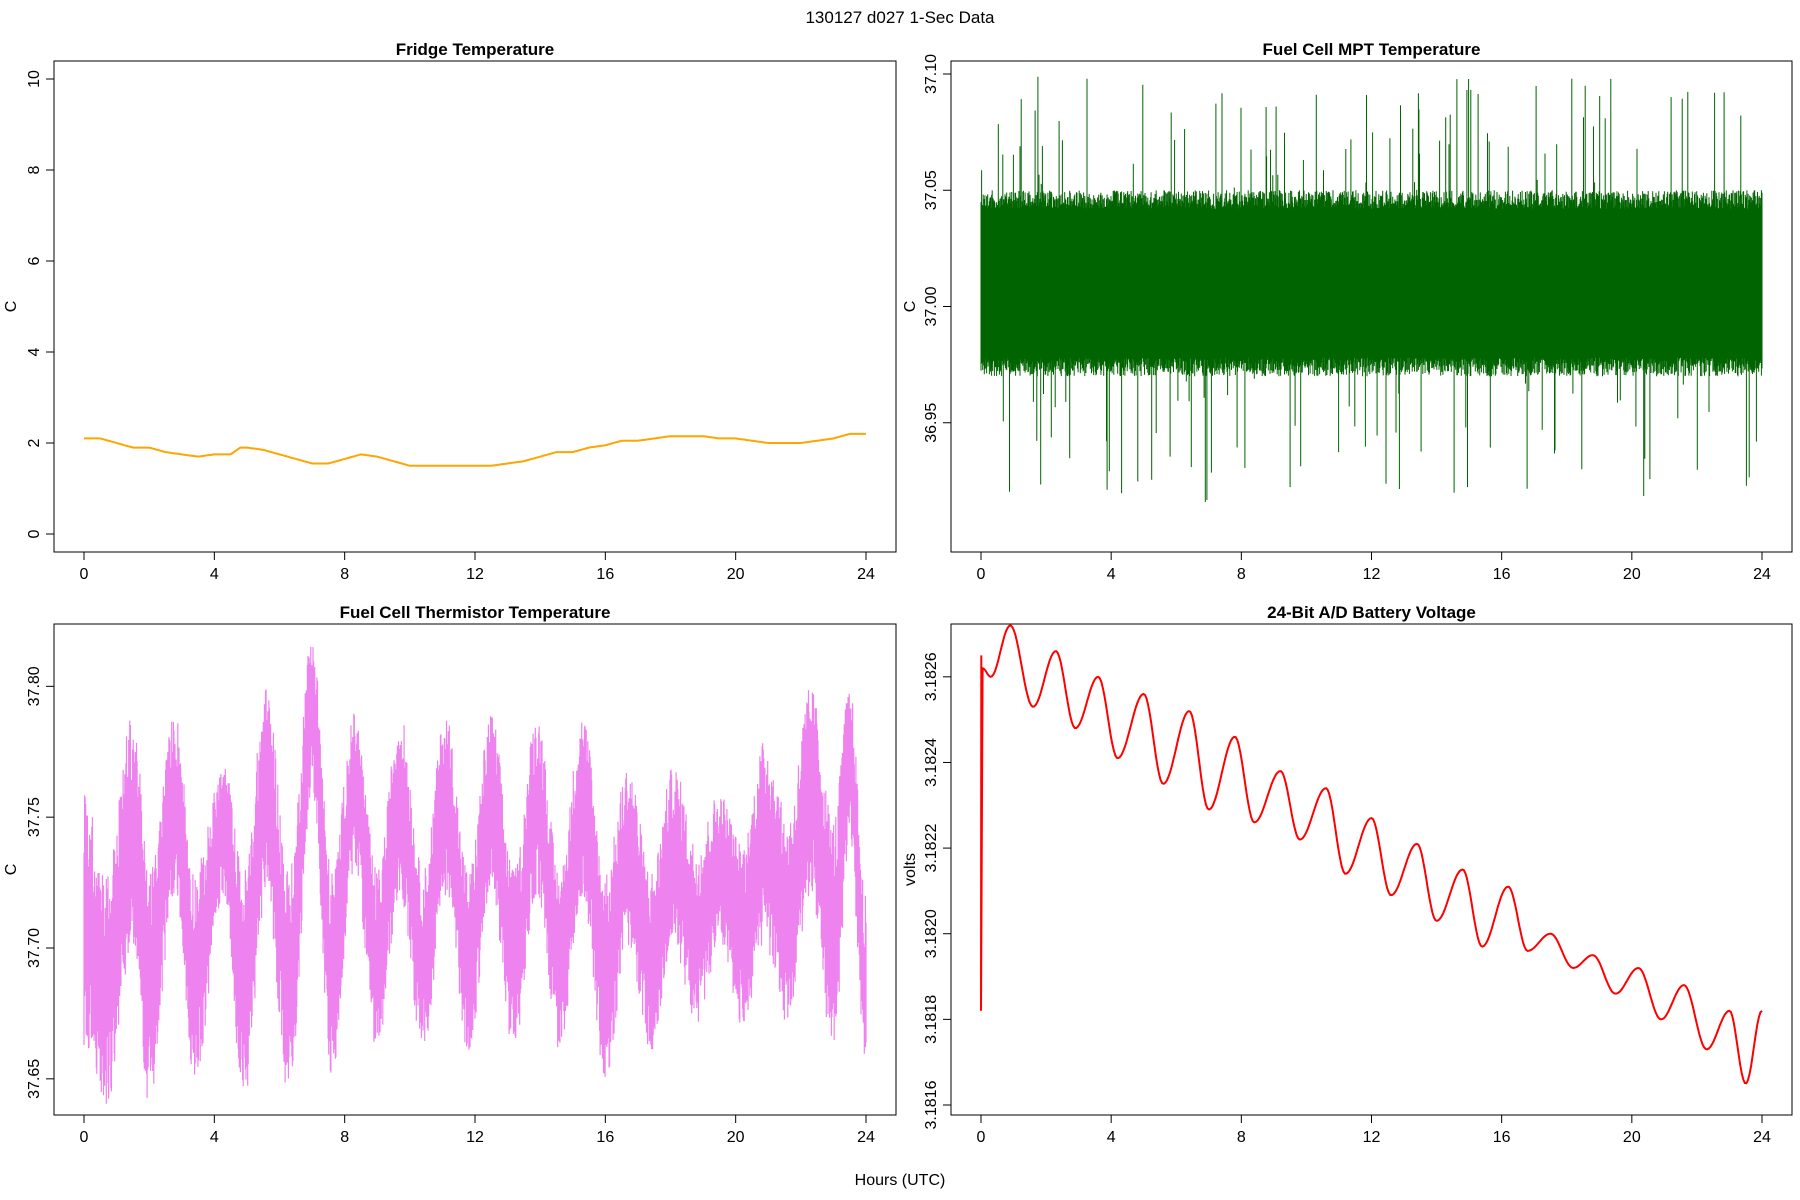  I want to click on chart-title: Fridge Temperature, so click(475, 49).